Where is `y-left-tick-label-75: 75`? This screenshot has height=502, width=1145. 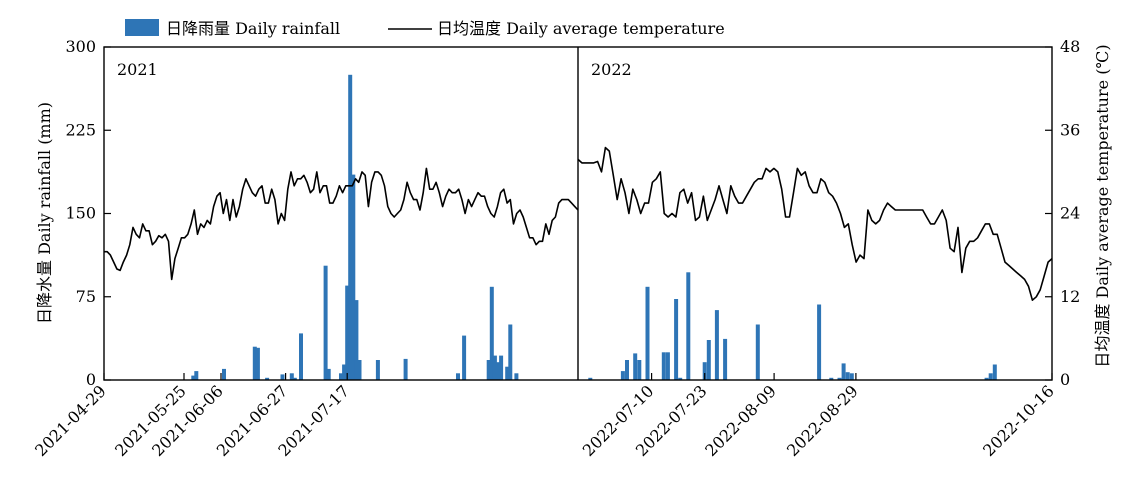
y-left-tick-label-75: 75 is located at coordinates (86, 296).